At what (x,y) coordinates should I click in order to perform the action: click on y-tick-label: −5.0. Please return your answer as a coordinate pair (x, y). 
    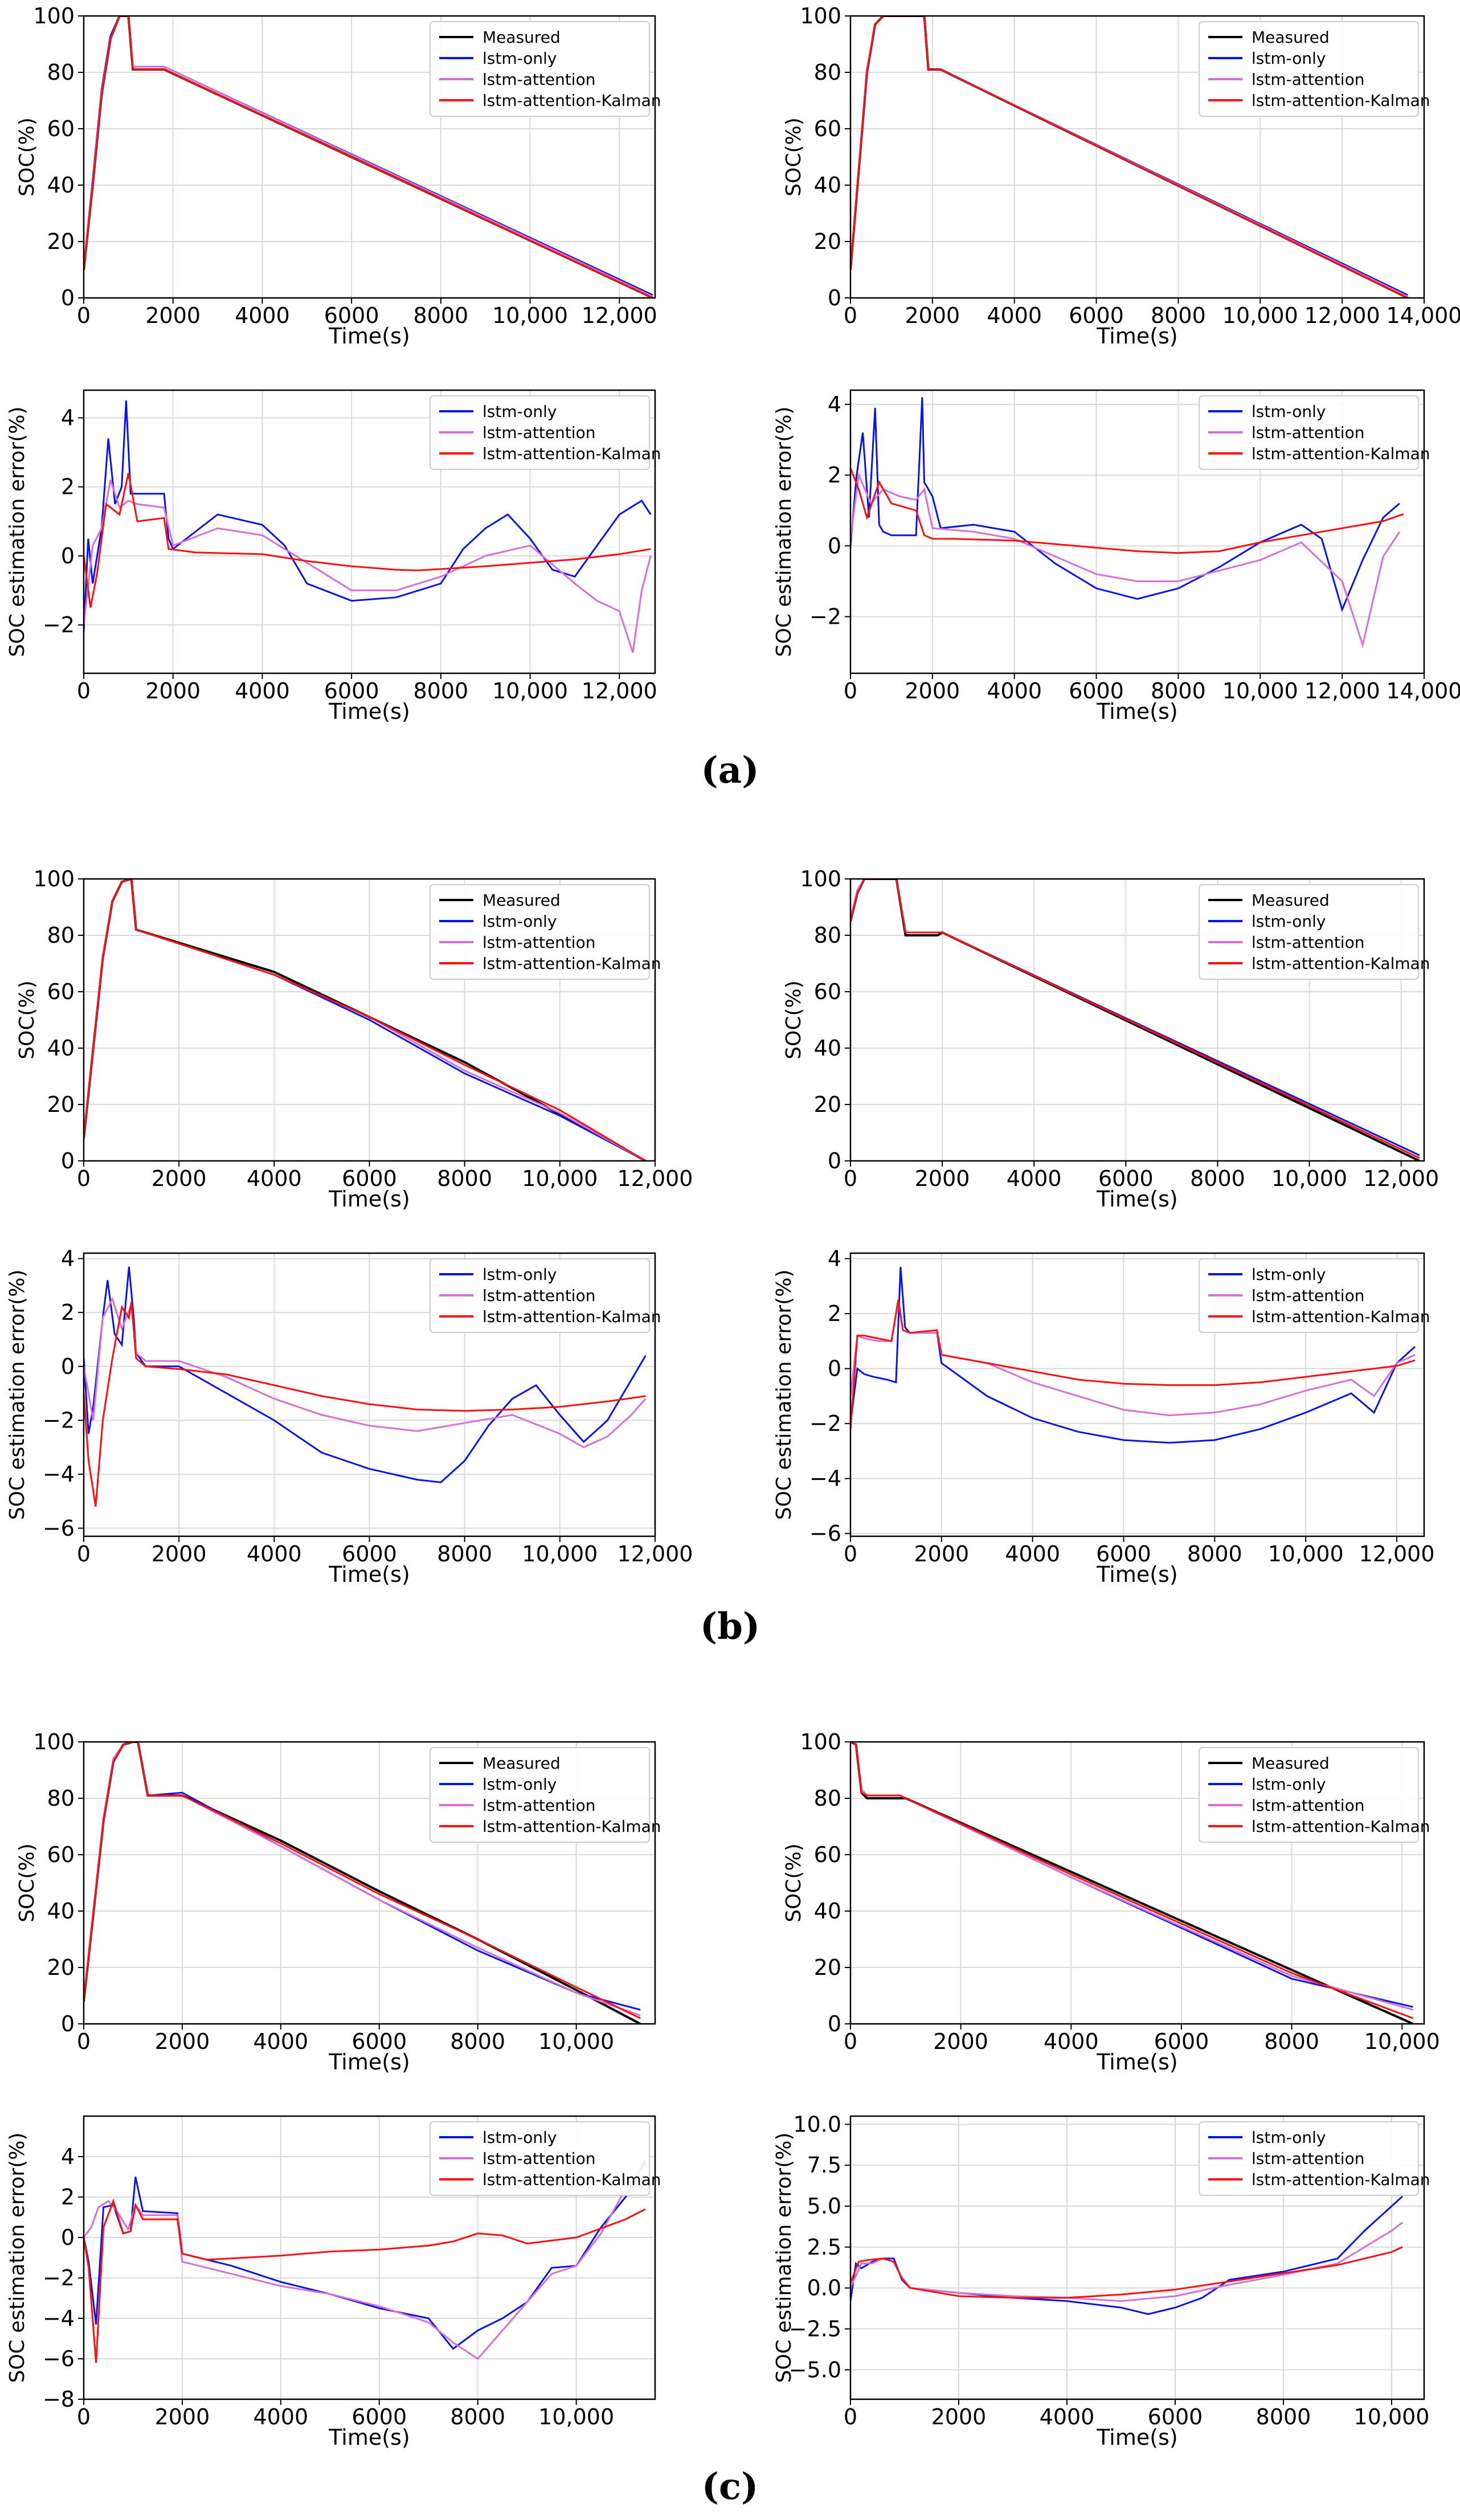
    Looking at the image, I should click on (815, 2370).